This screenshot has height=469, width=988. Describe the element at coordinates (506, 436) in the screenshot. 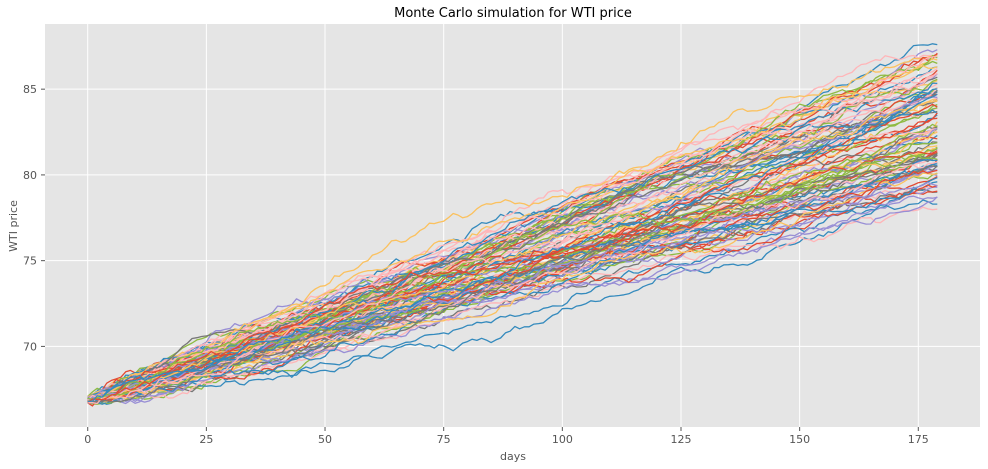

I see `x-axis-ticks: 0 25 50 75 100 125 150 175` at that location.